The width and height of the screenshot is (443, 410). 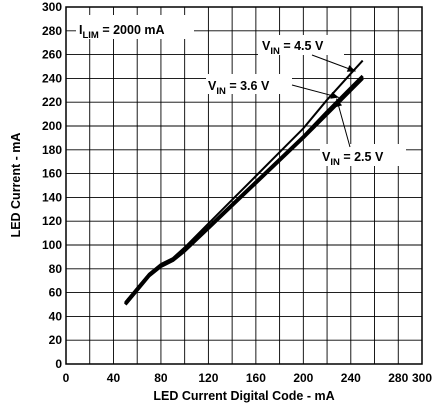 What do you see at coordinates (243, 396) in the screenshot?
I see `x-axis-label: LED Current Digital Code - mA` at bounding box center [243, 396].